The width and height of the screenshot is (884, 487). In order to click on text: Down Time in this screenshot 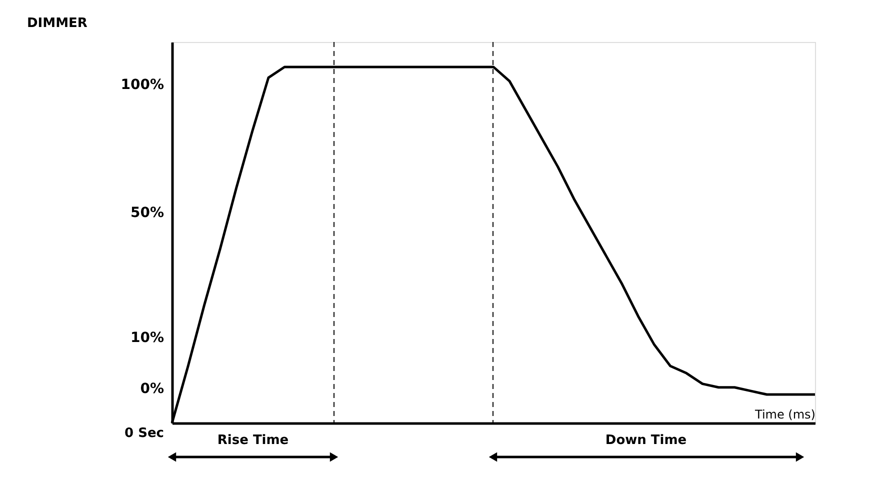, I will do `click(646, 440)`.